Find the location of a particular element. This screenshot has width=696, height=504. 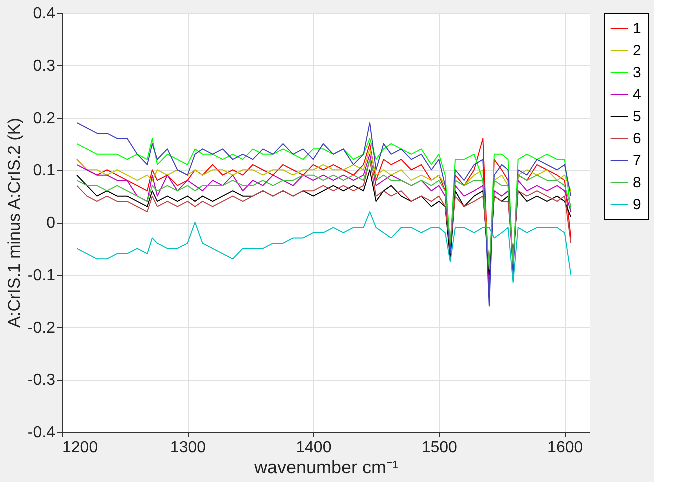

x-tick-label: 1400 is located at coordinates (314, 448).